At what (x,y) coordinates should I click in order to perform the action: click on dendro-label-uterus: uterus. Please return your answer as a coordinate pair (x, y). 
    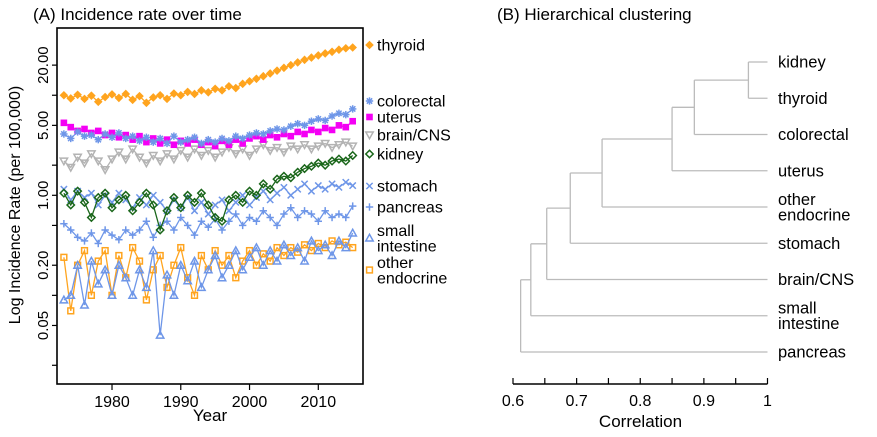
    Looking at the image, I should click on (801, 171).